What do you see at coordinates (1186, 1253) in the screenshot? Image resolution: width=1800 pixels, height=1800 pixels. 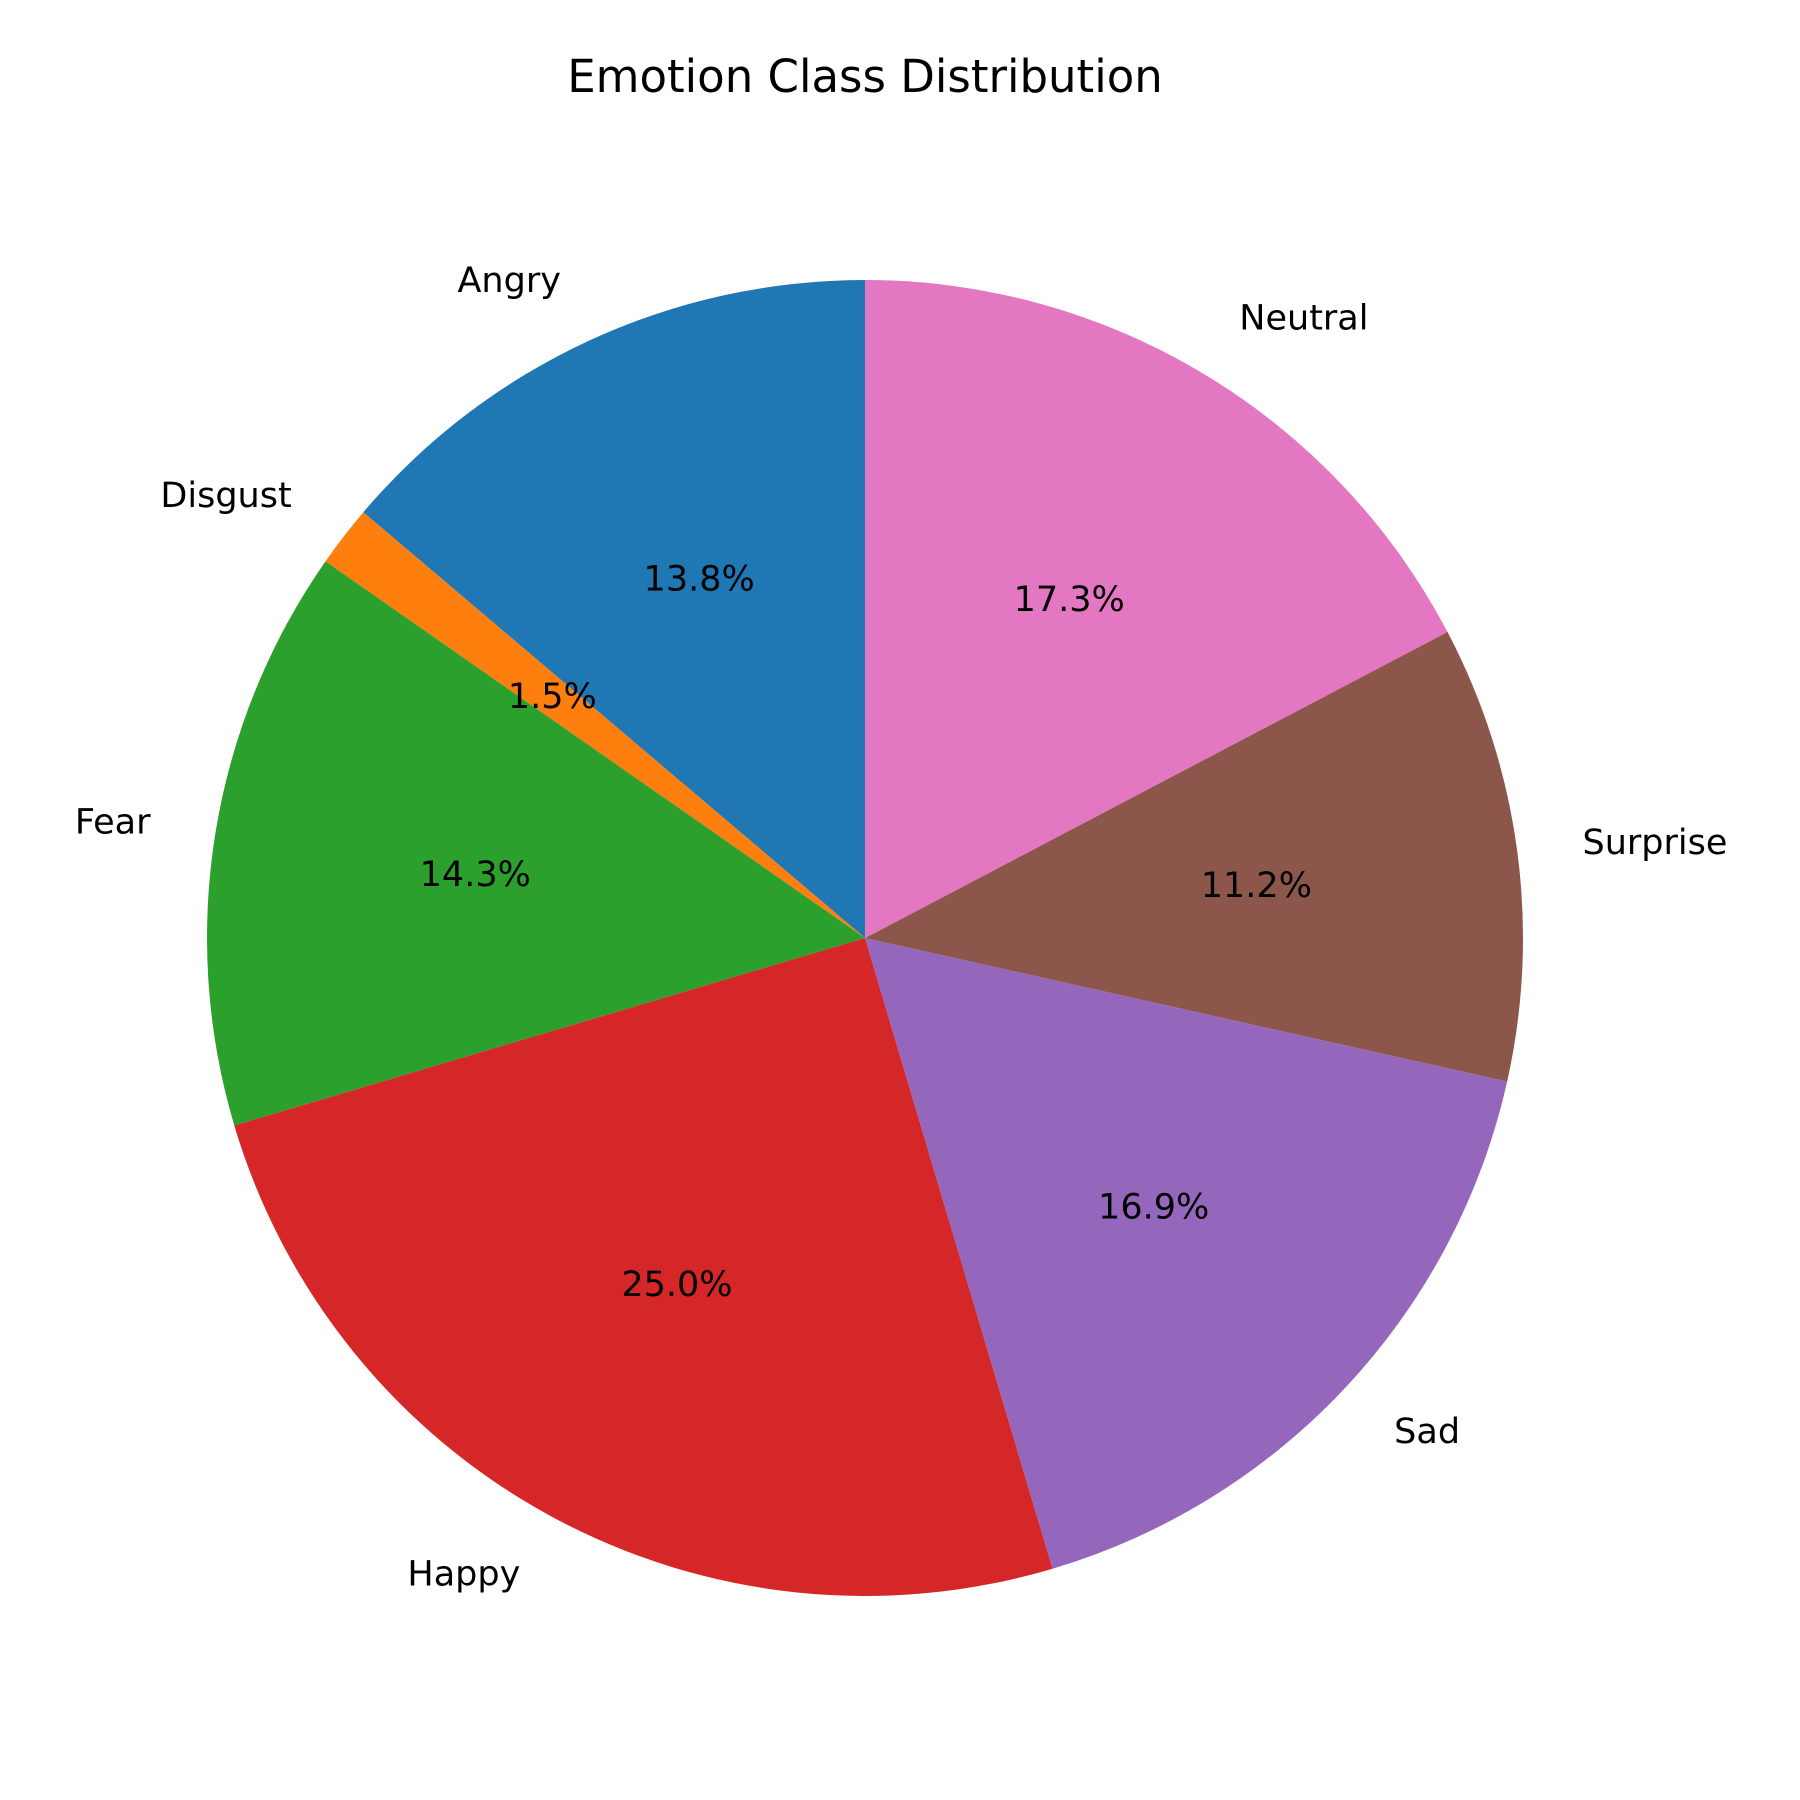 I see `slice-sad` at bounding box center [1186, 1253].